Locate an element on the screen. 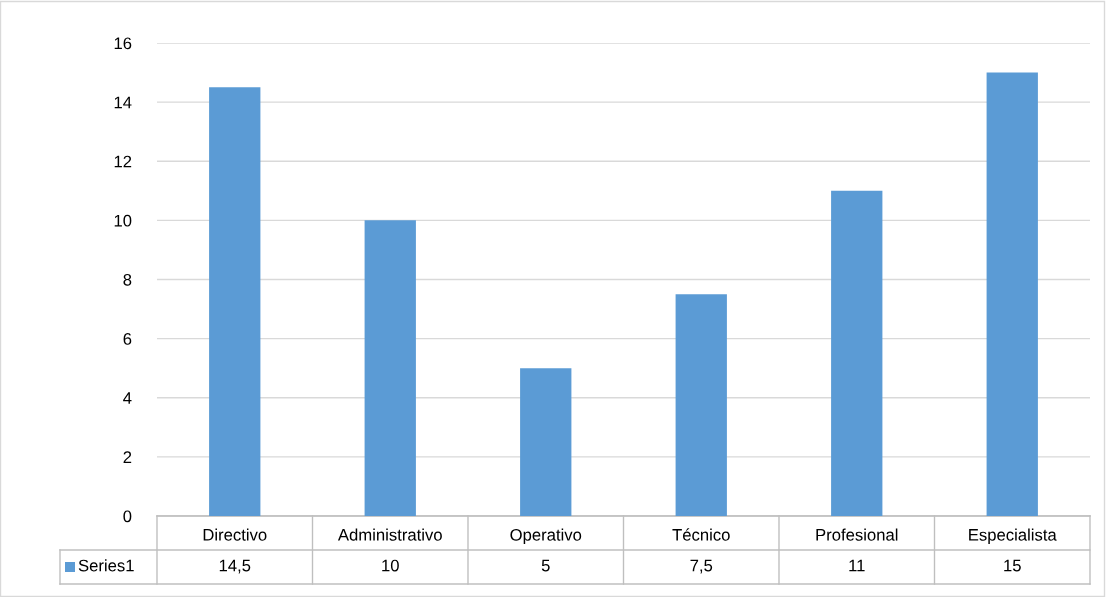  y-tick-label: 2 is located at coordinates (127, 457).